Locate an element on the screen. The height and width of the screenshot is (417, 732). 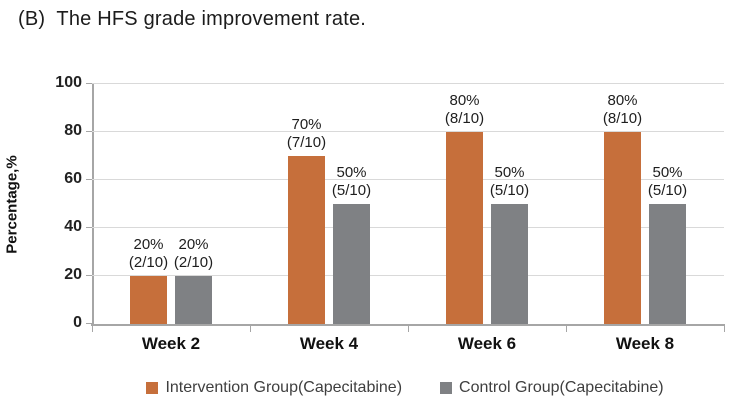
legend-item-control: Control Group(Capecitabine) is located at coordinates (552, 388).